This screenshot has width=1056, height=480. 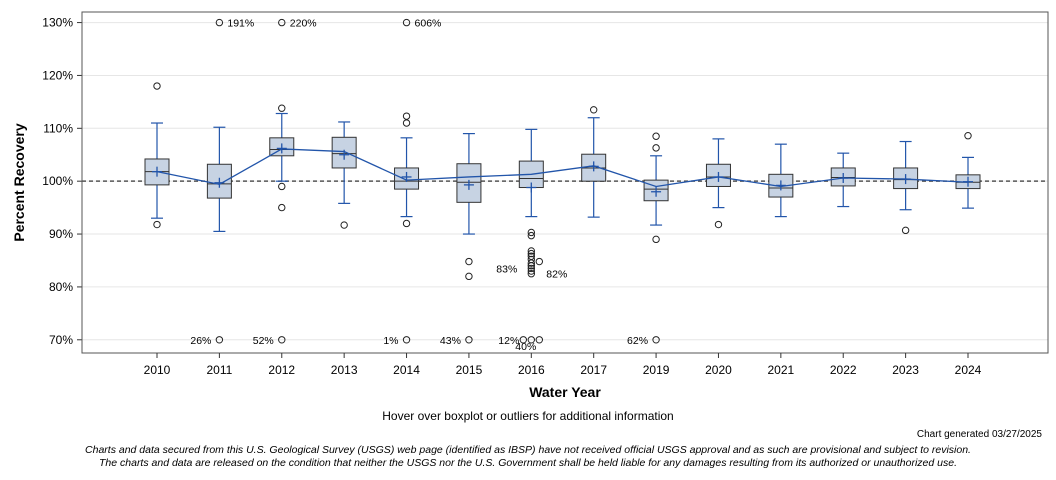 What do you see at coordinates (219, 370) in the screenshot?
I see `x-tick-label: 2011` at bounding box center [219, 370].